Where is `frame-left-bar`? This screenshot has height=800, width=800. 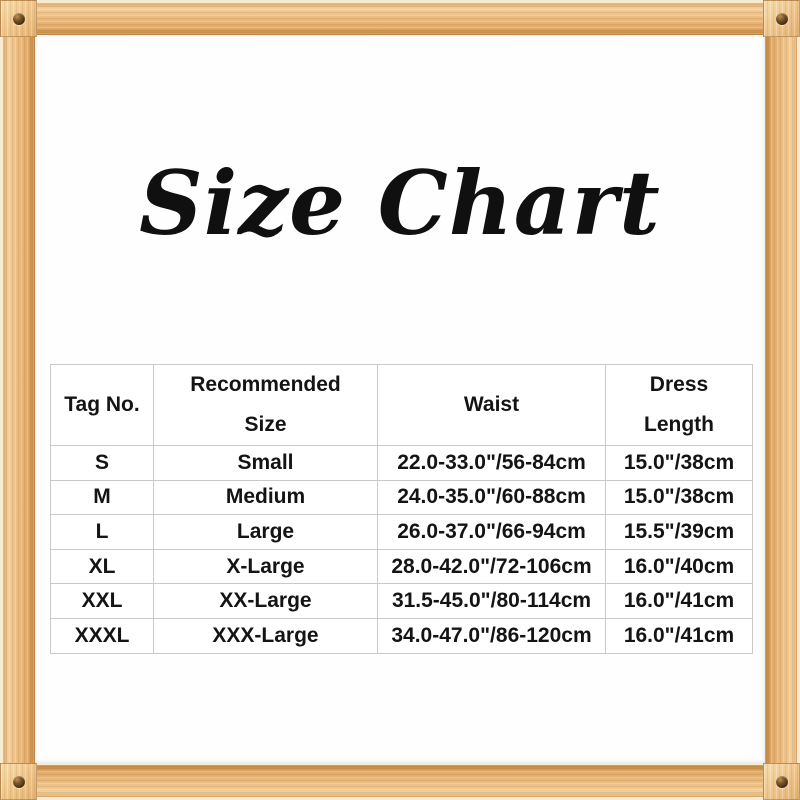
frame-left-bar is located at coordinates (19, 400).